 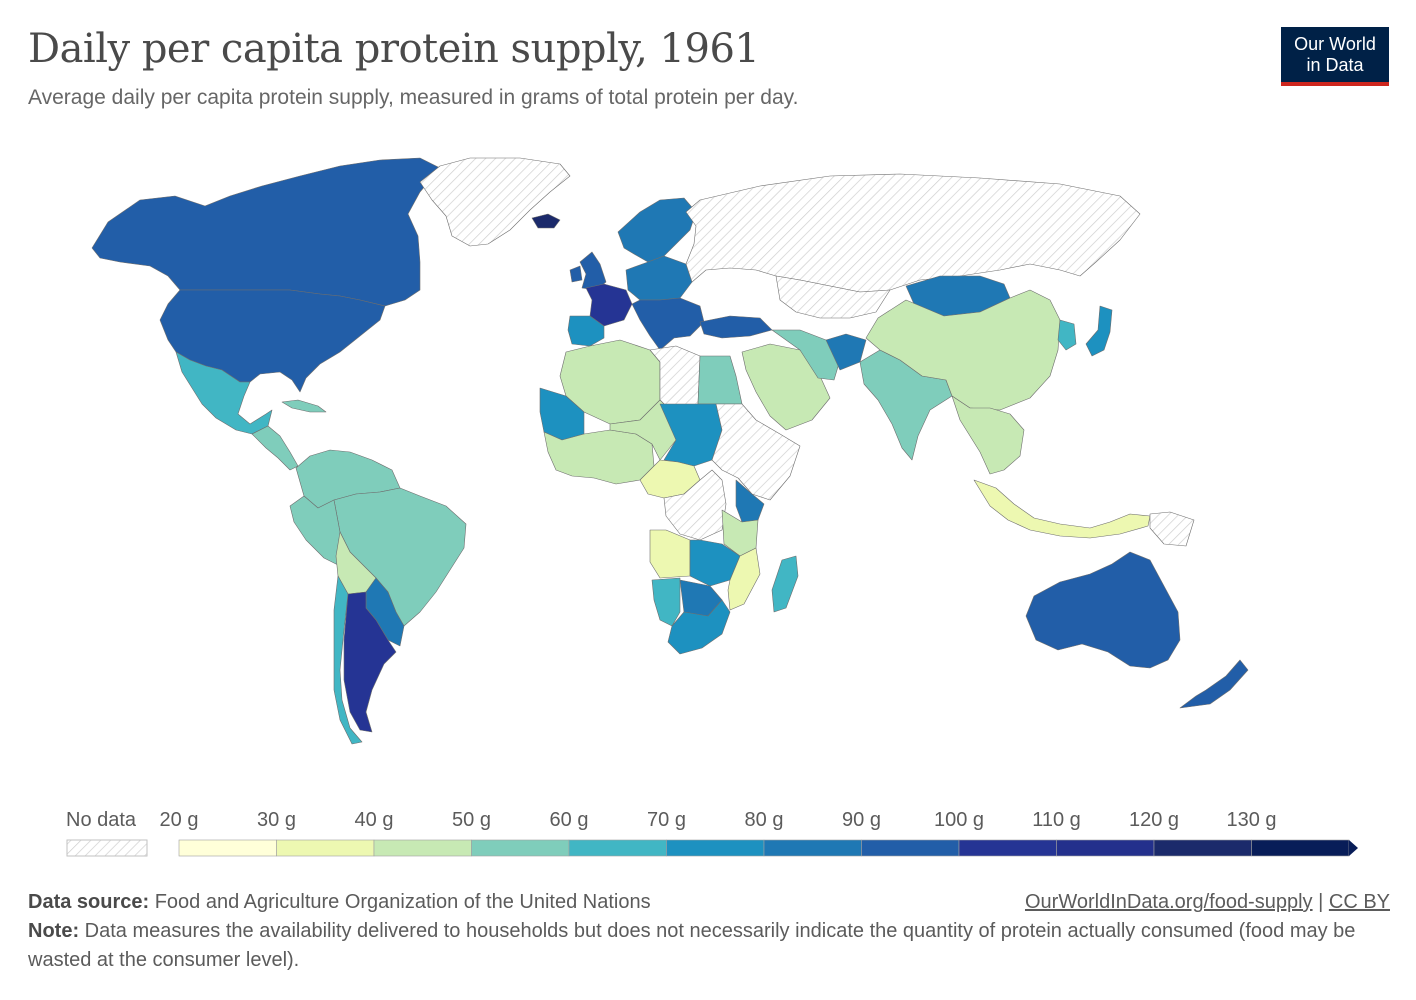 I want to click on region-australia, so click(x=1103, y=610).